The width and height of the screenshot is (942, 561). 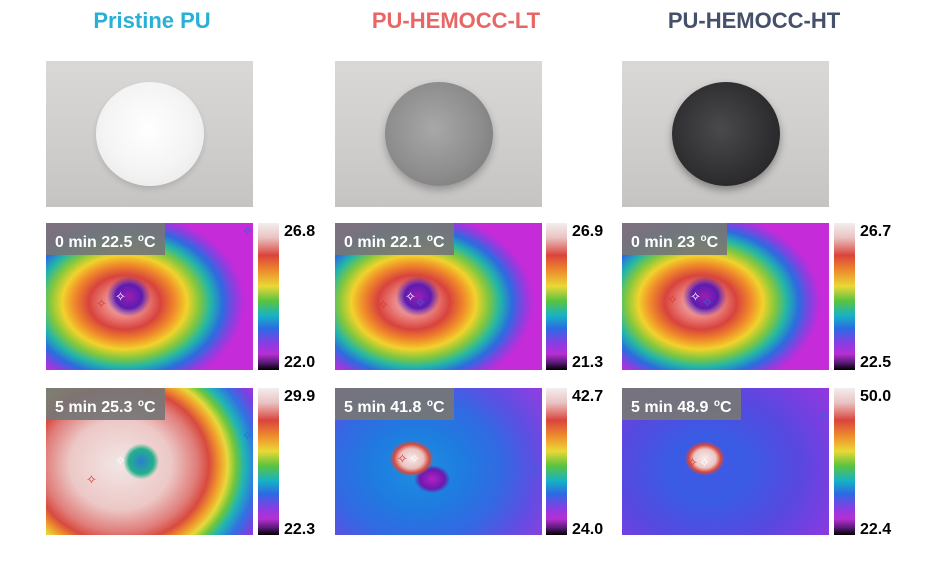 I want to click on column-title: Pristine PU, so click(x=152, y=20).